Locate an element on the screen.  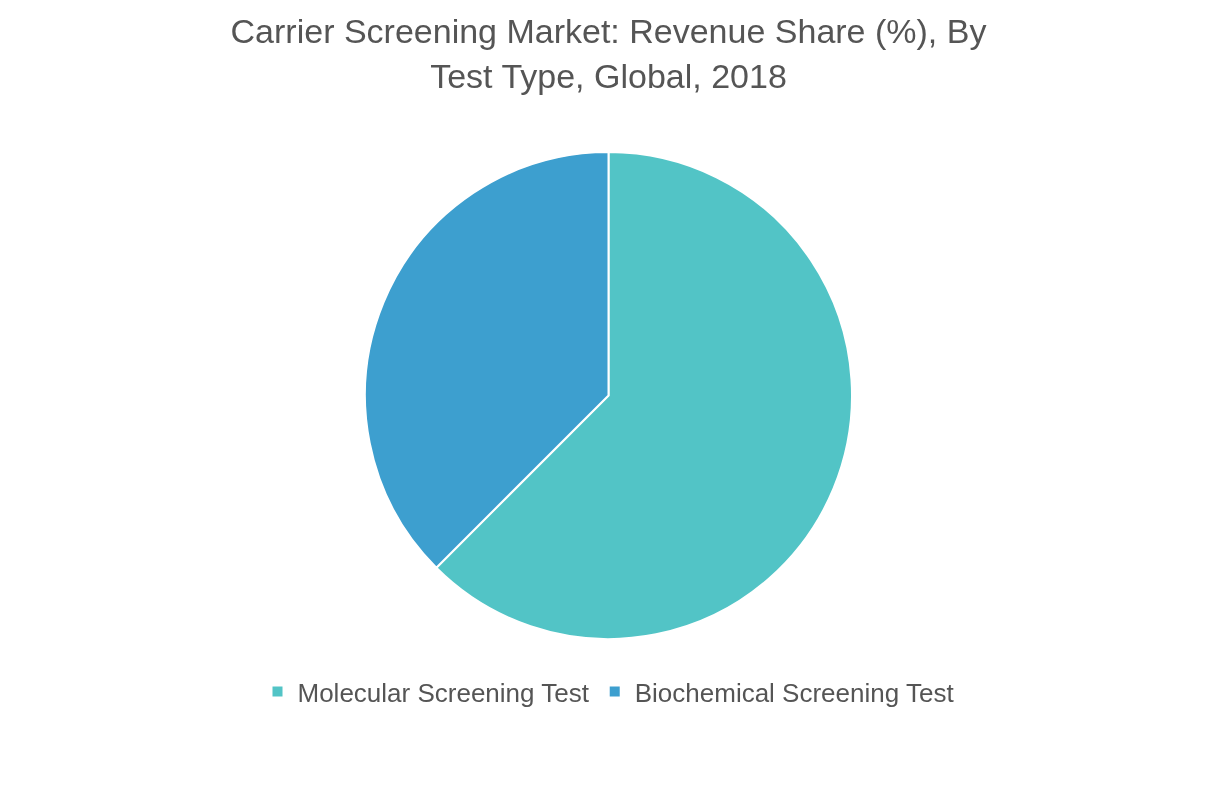
legend-label: Molecular Screening Test is located at coordinates (443, 692).